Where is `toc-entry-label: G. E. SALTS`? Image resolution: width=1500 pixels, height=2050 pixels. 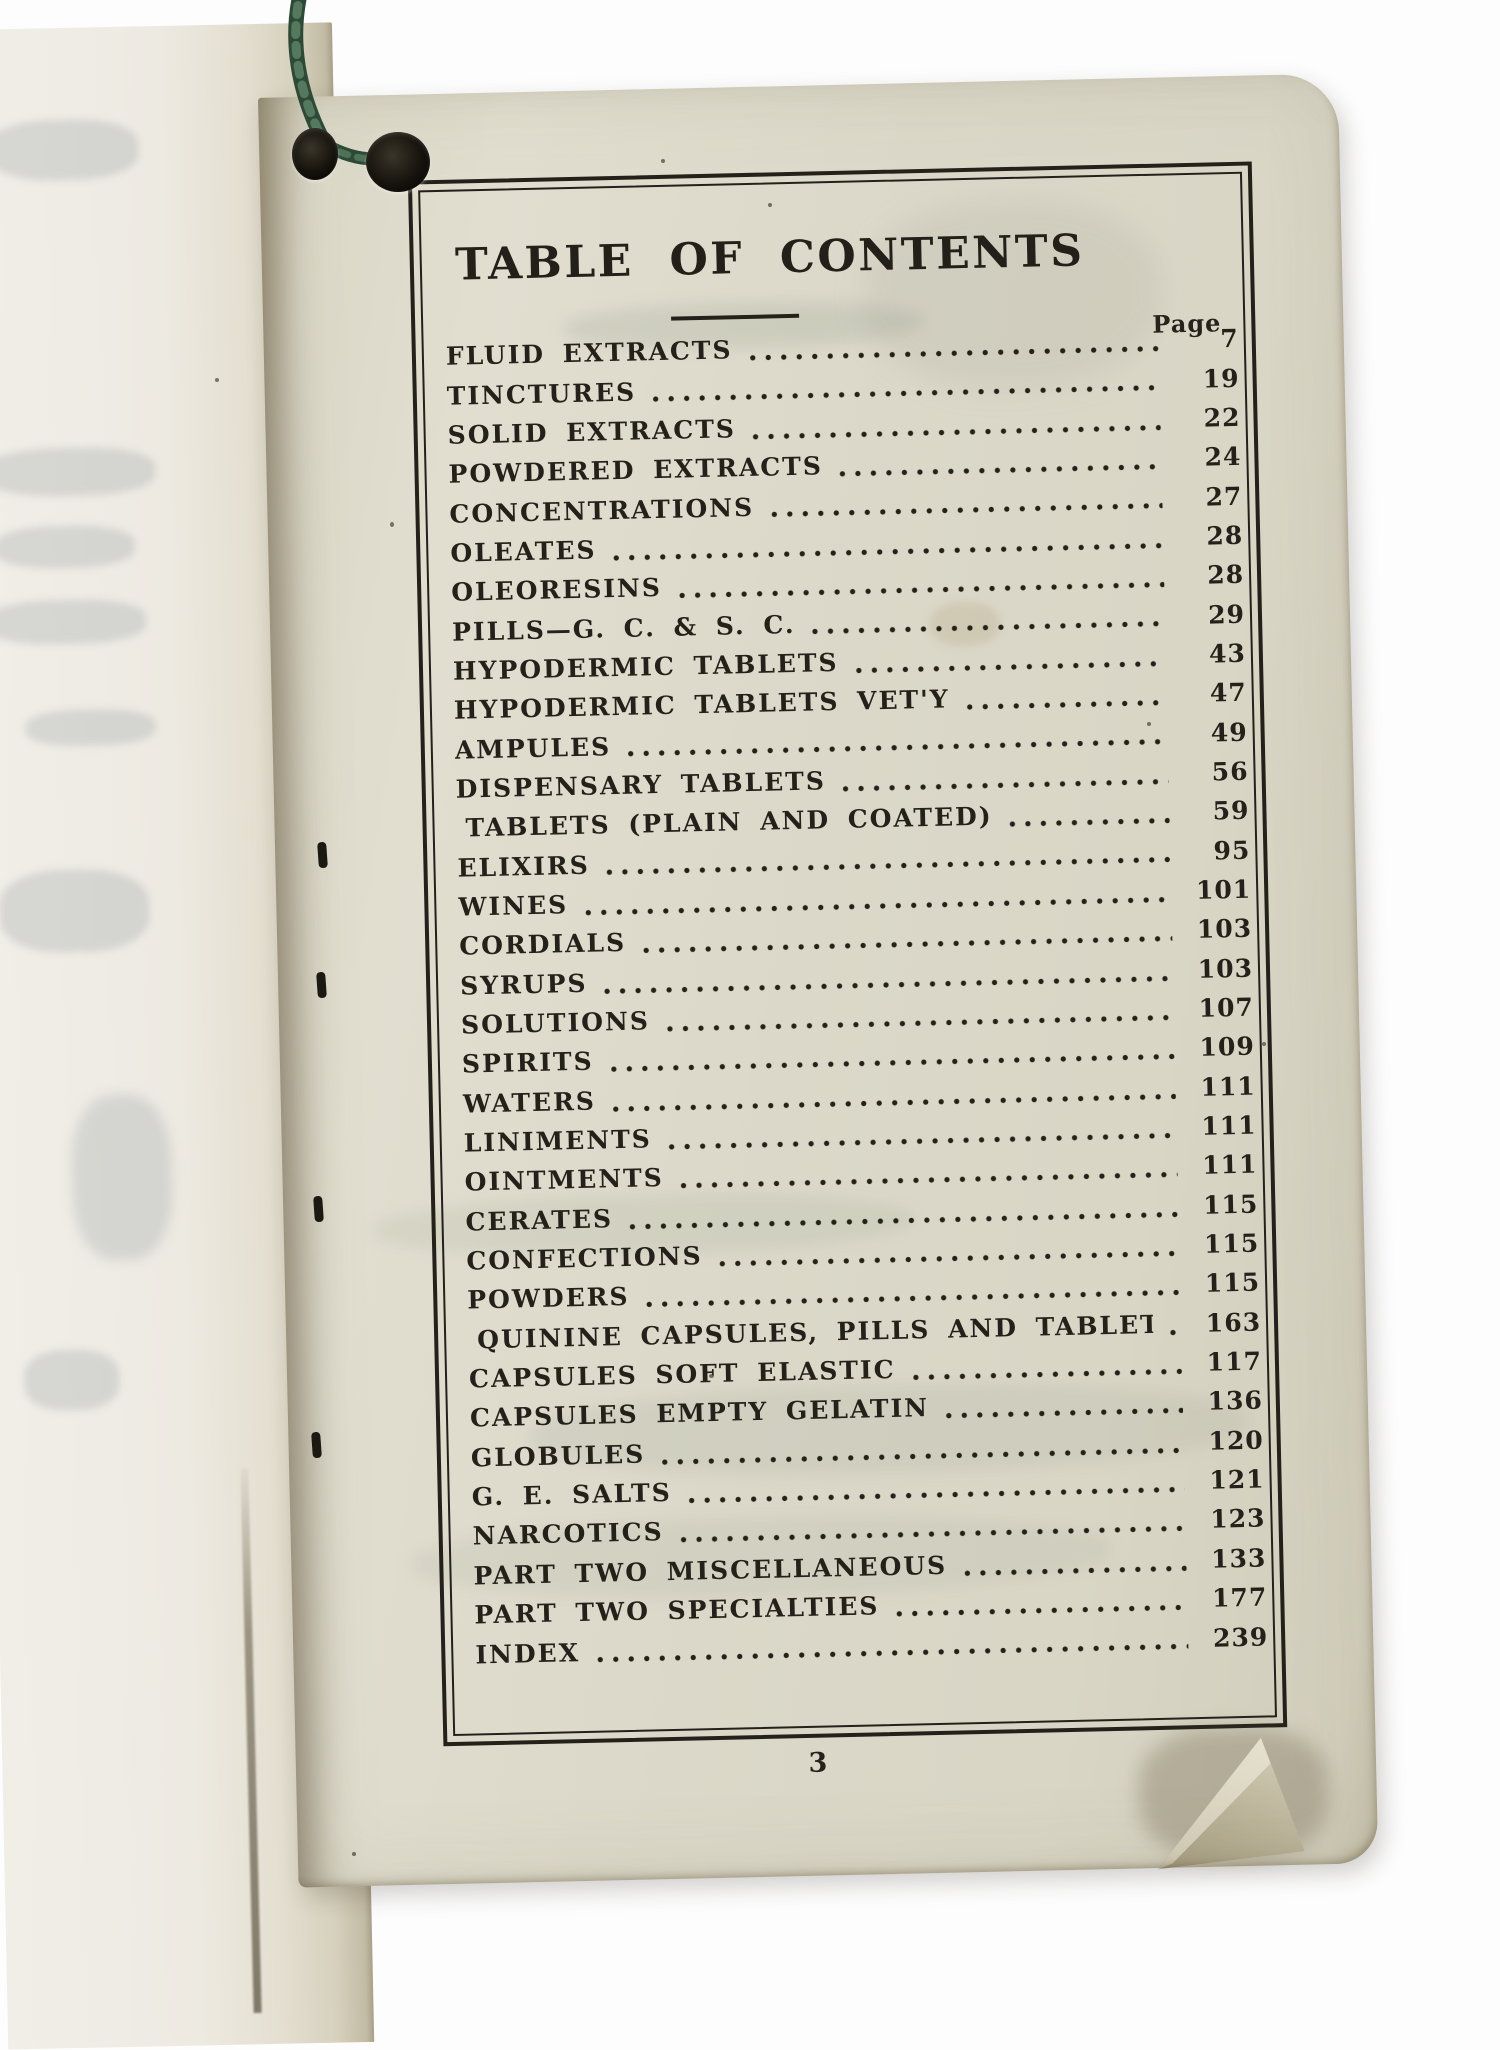 toc-entry-label: G. E. SALTS is located at coordinates (572, 1495).